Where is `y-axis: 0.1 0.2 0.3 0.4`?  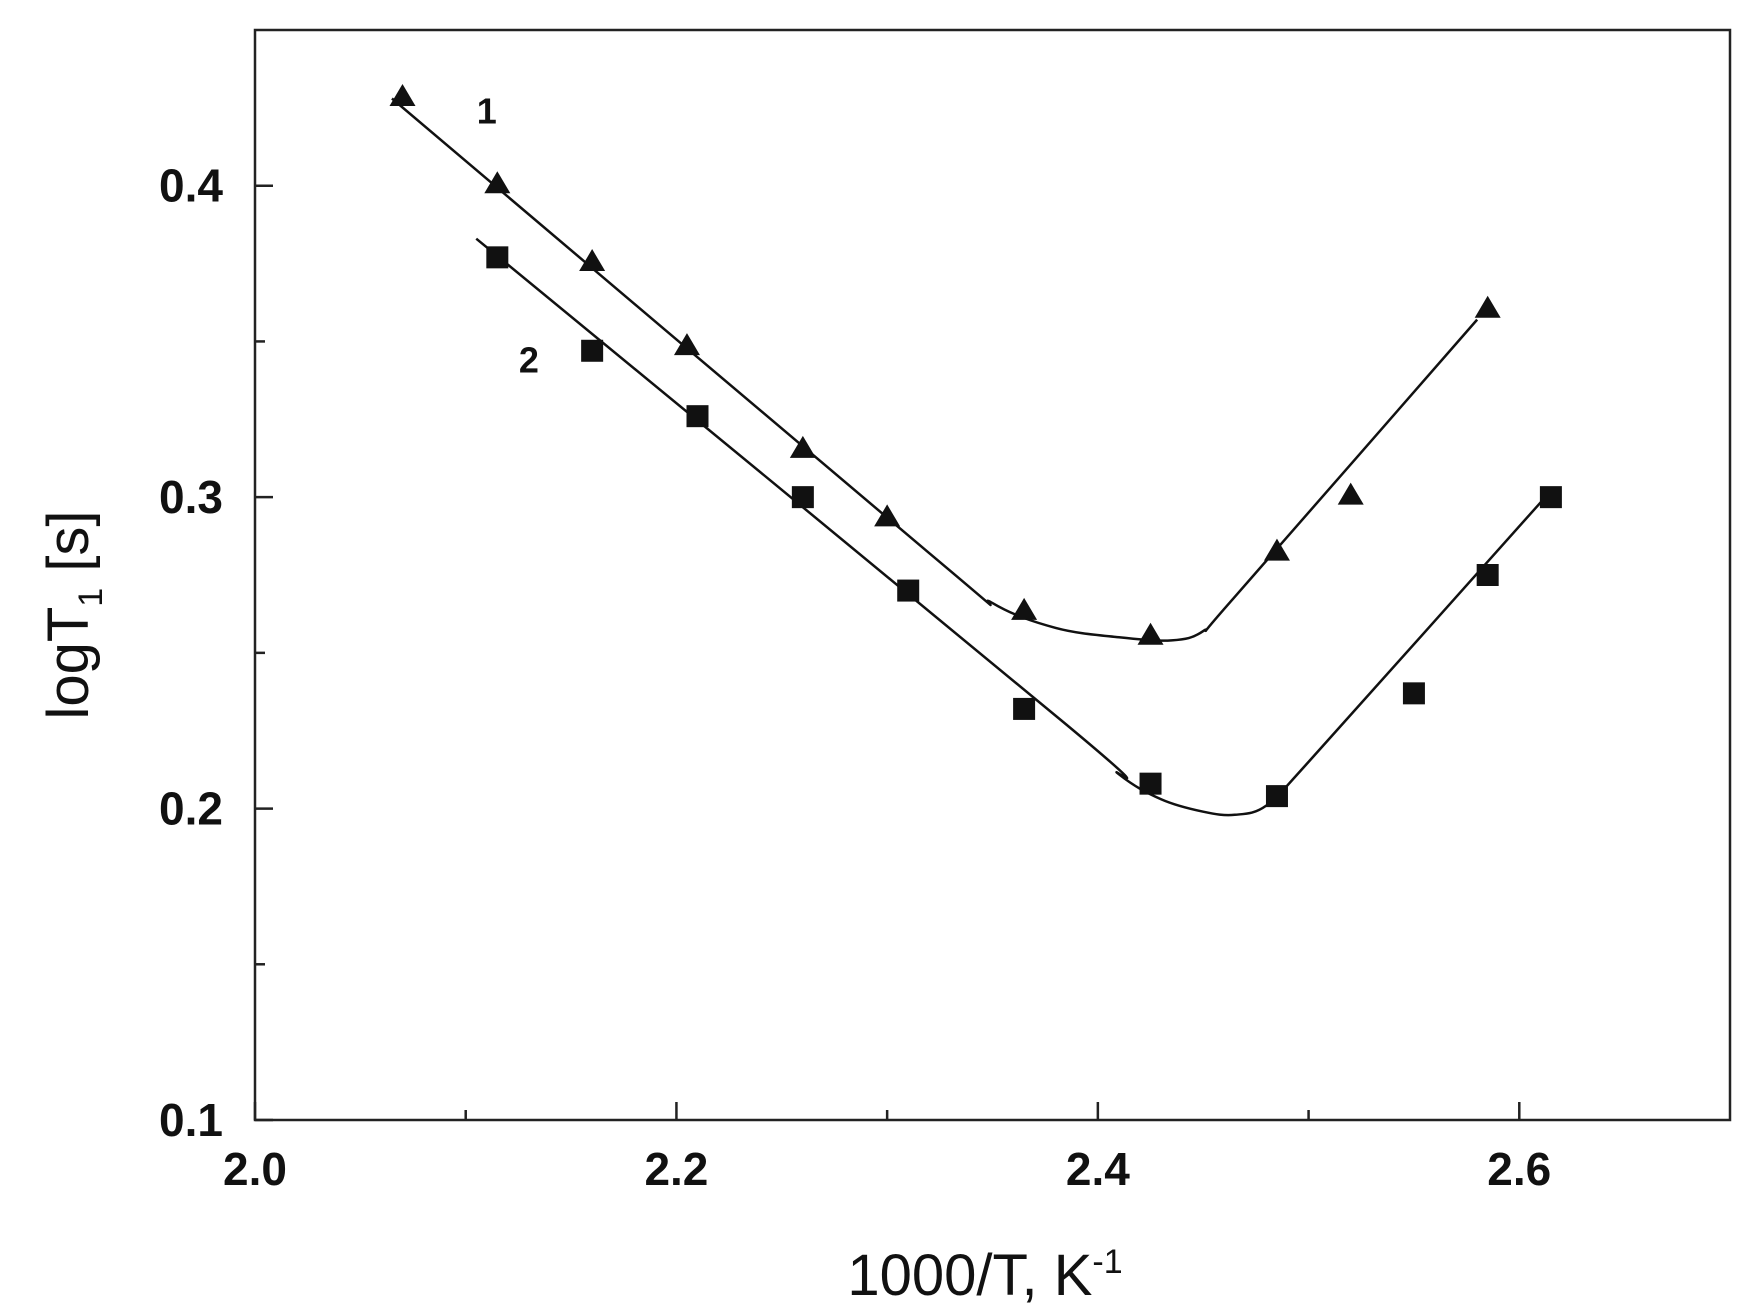
y-axis: 0.1 0.2 0.3 0.4 is located at coordinates (216, 653).